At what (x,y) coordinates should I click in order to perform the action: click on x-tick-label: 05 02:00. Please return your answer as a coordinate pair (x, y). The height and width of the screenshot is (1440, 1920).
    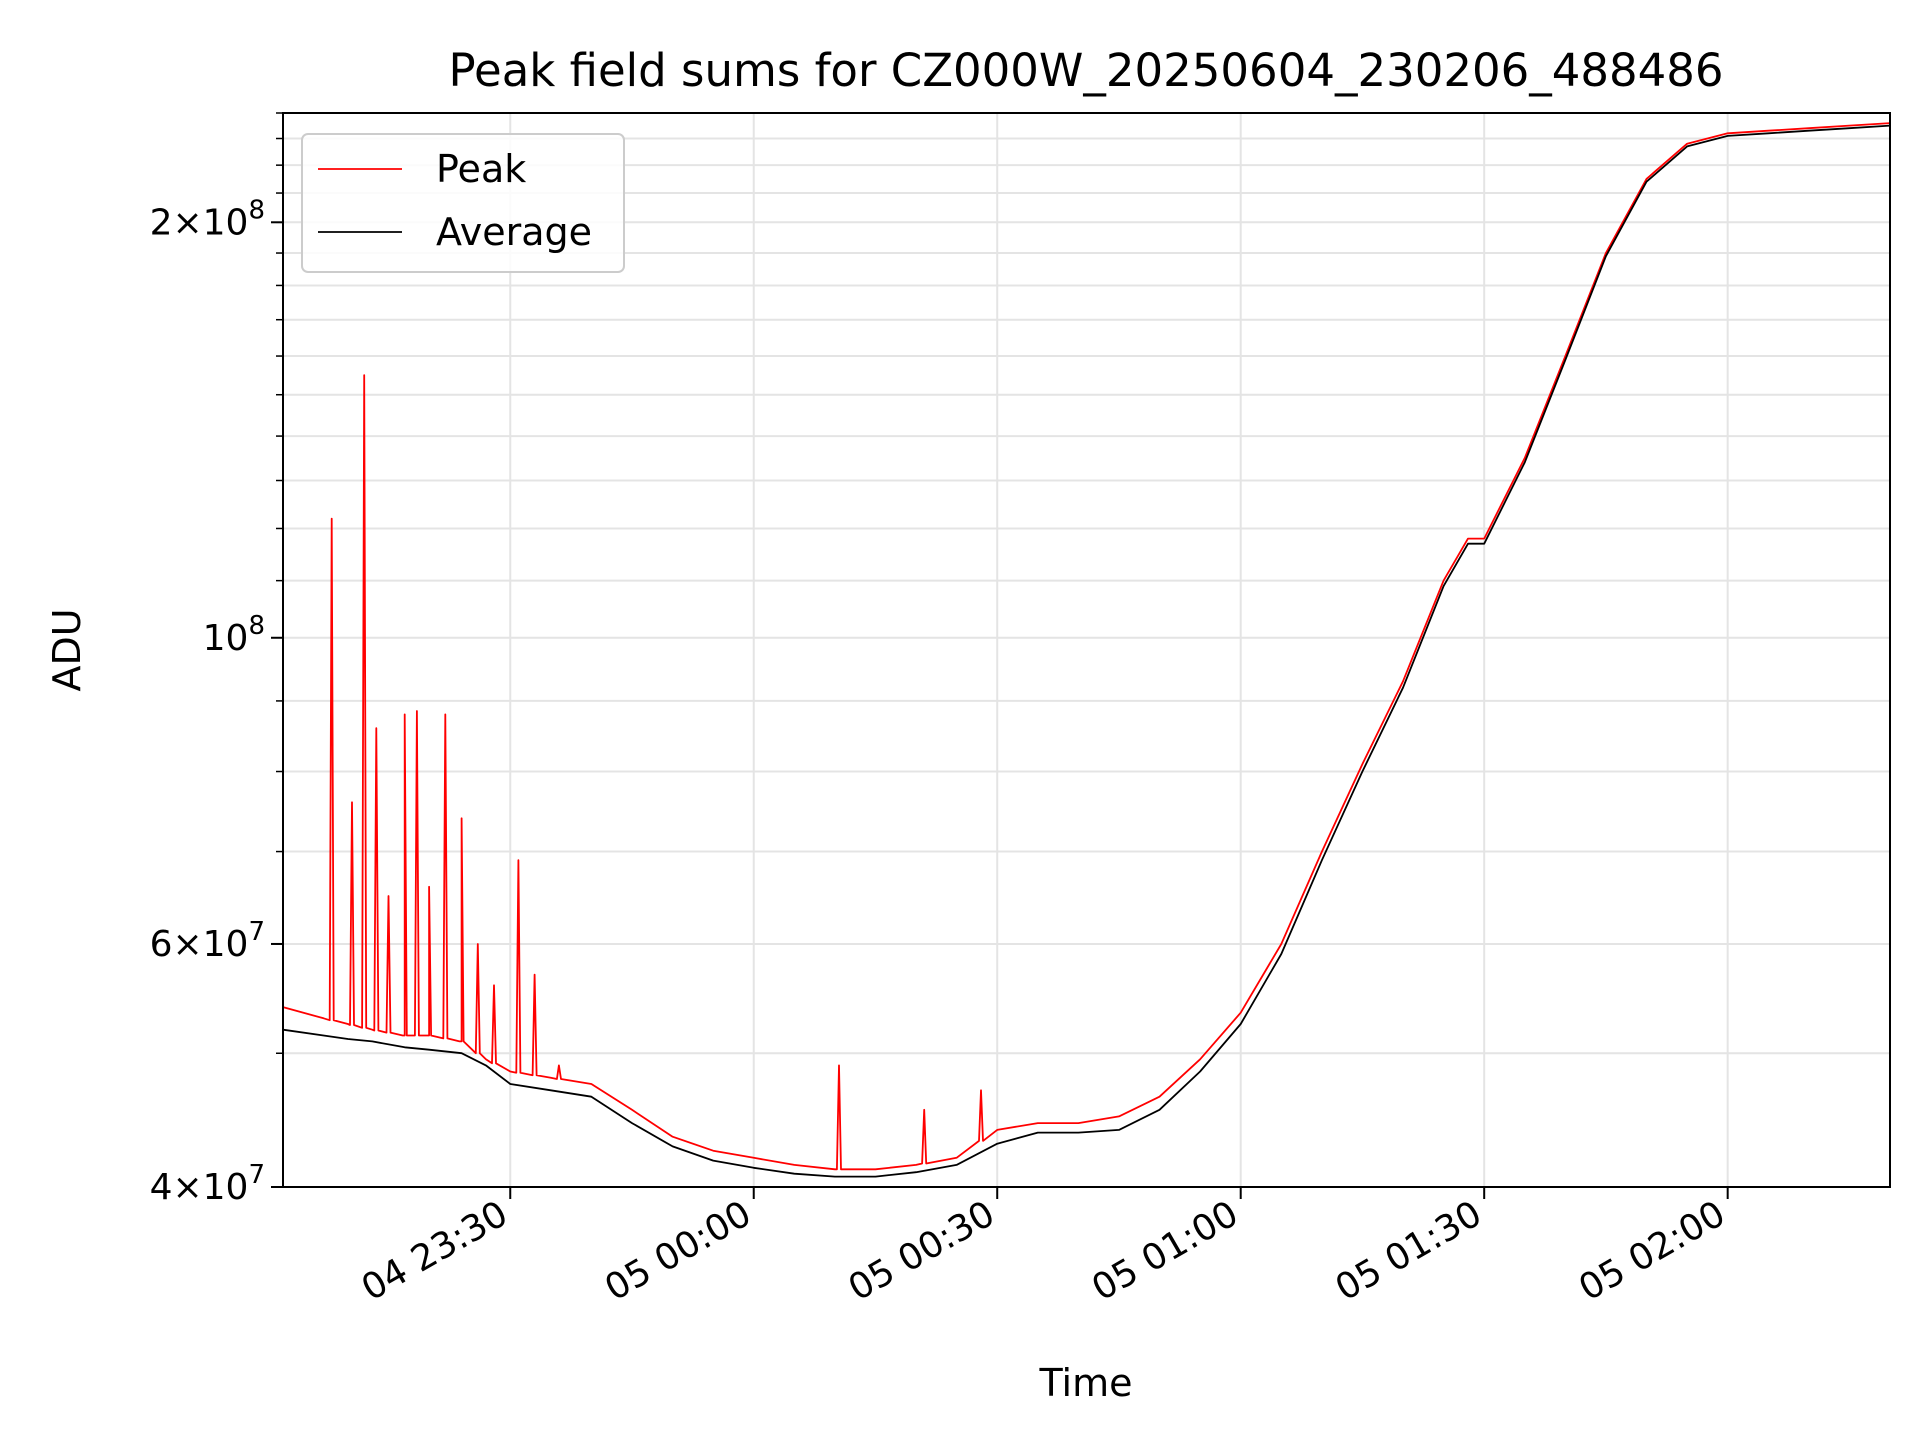
    Looking at the image, I should click on (1652, 1251).